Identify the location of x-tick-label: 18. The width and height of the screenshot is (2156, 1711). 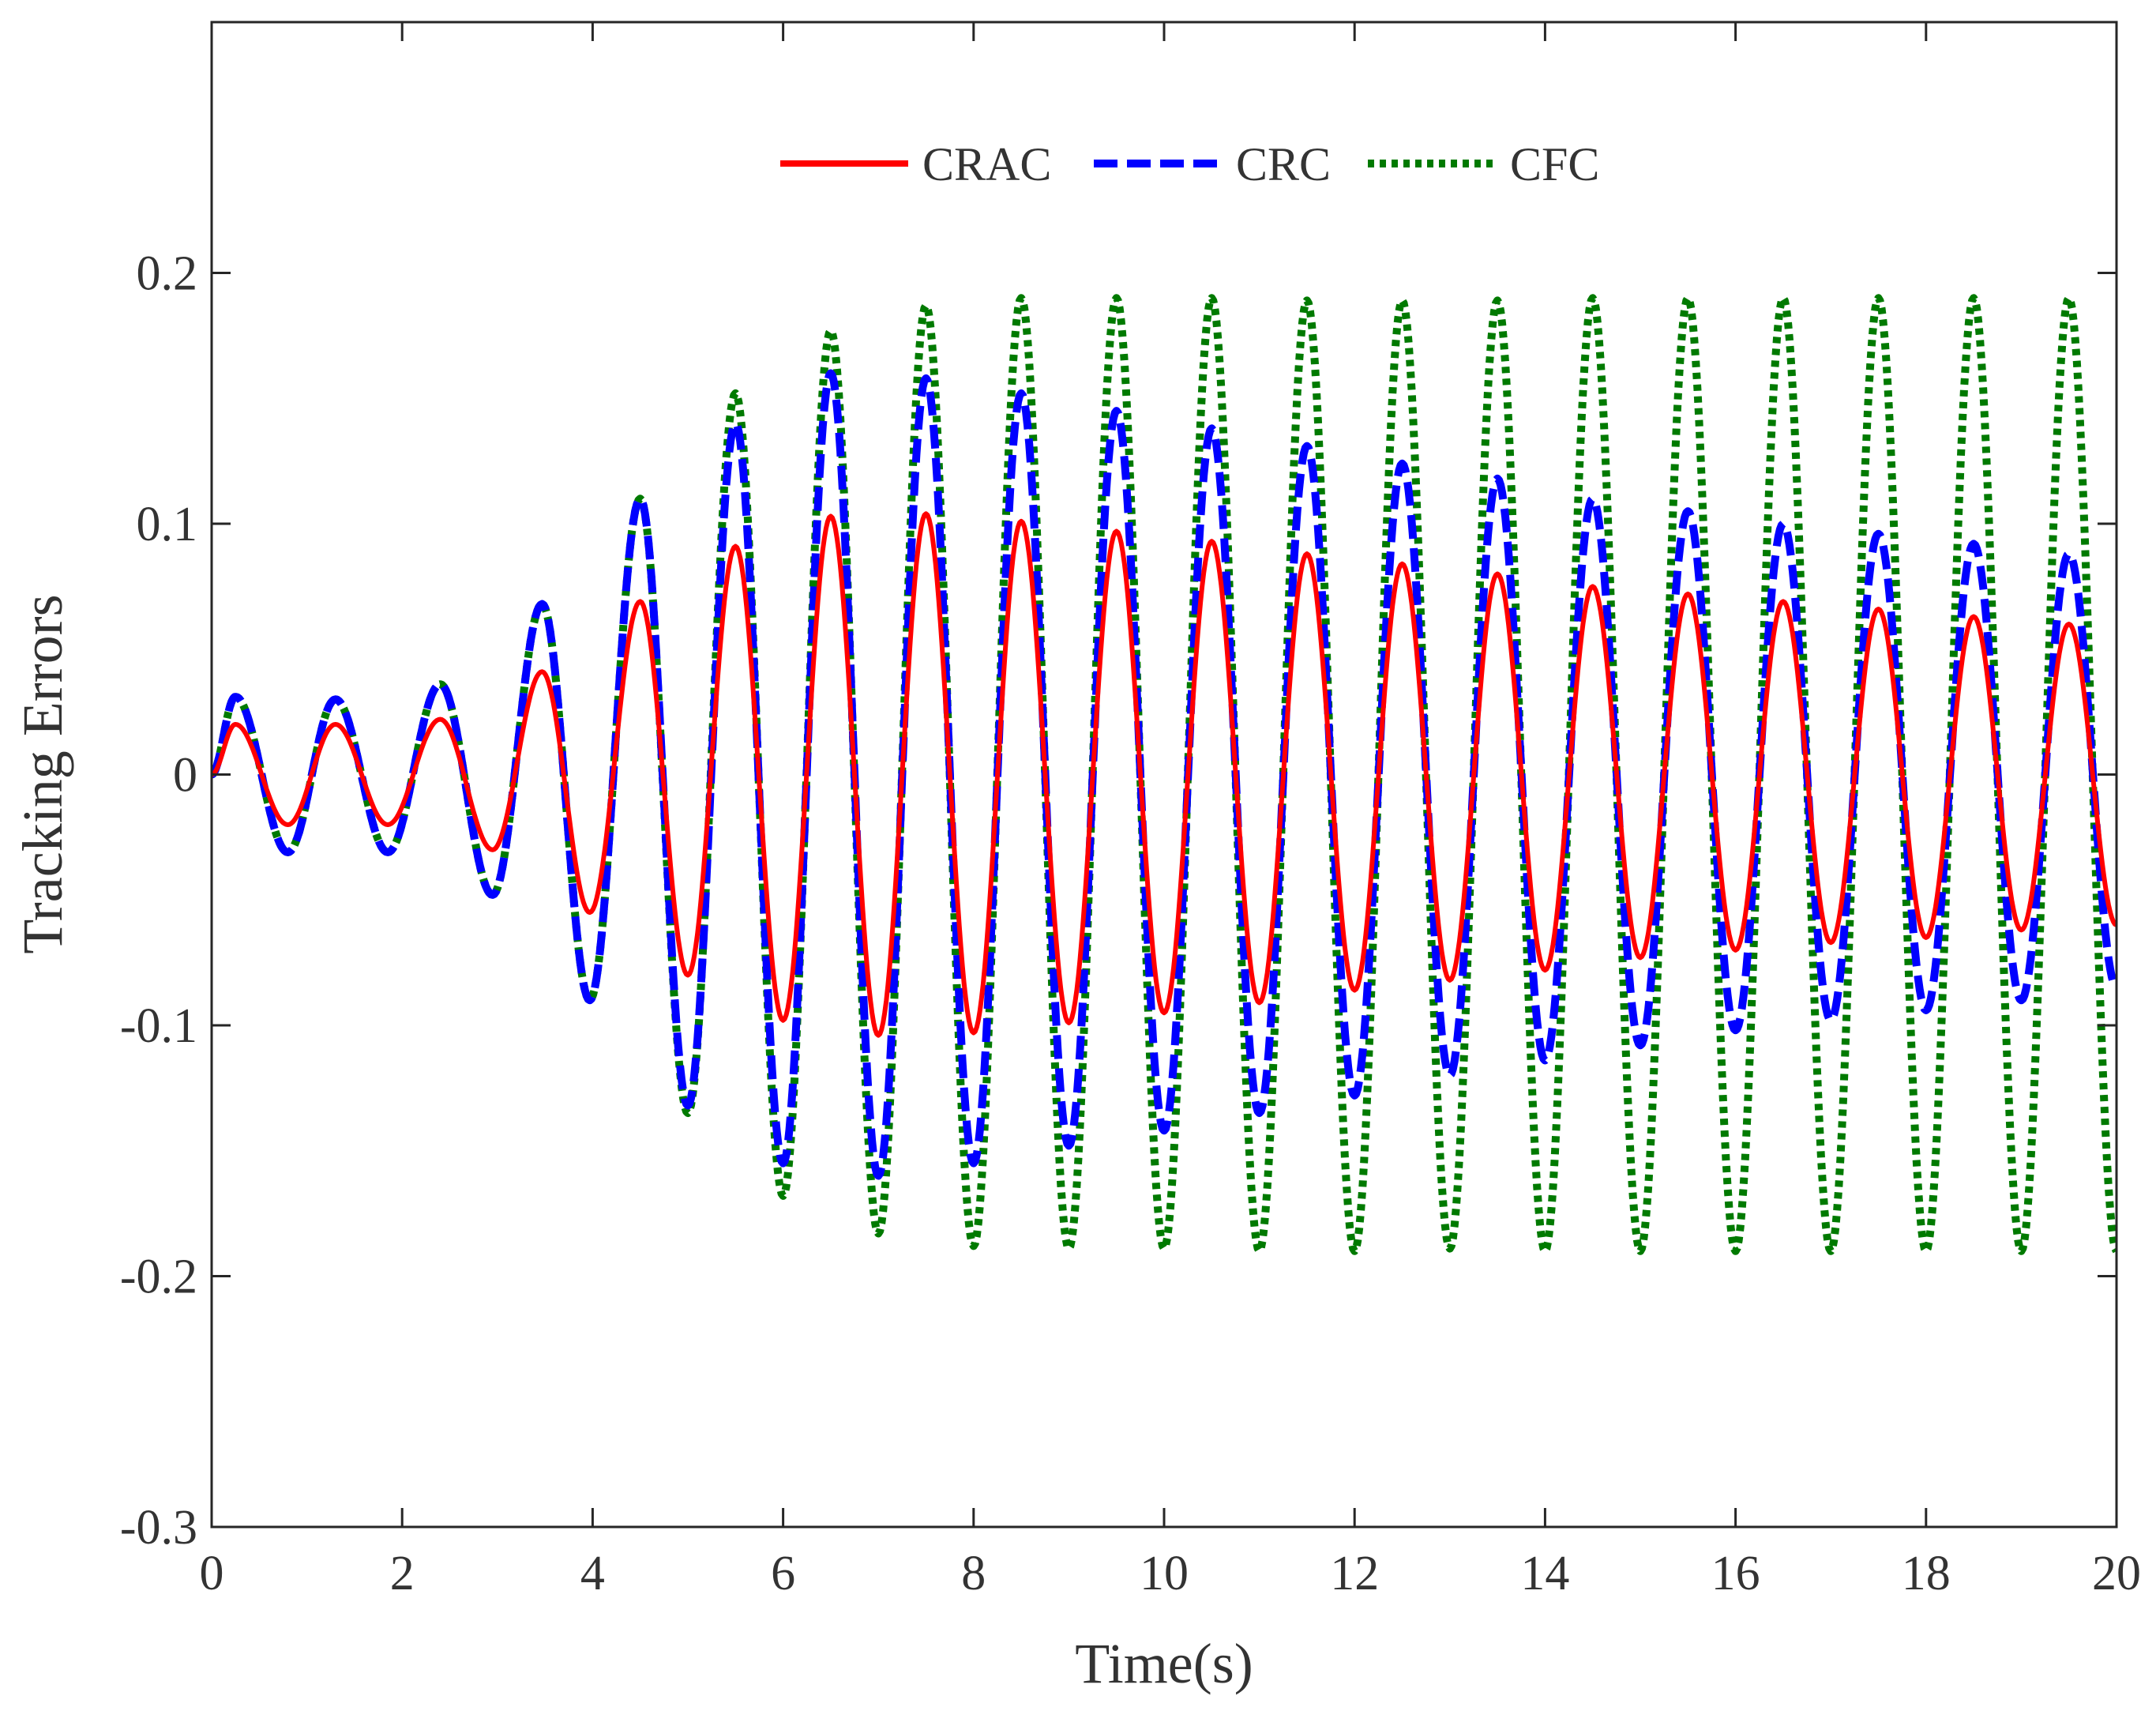
(1926, 1573).